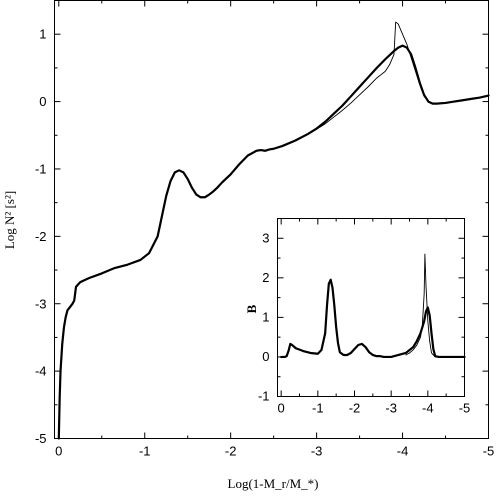 The height and width of the screenshot is (497, 497). I want to click on main-x-tick-label: -5, so click(489, 451).